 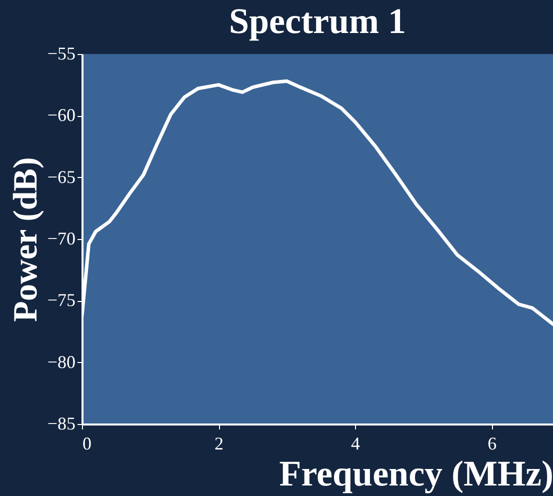 What do you see at coordinates (61, 115) in the screenshot?
I see `y-tick-label: −60` at bounding box center [61, 115].